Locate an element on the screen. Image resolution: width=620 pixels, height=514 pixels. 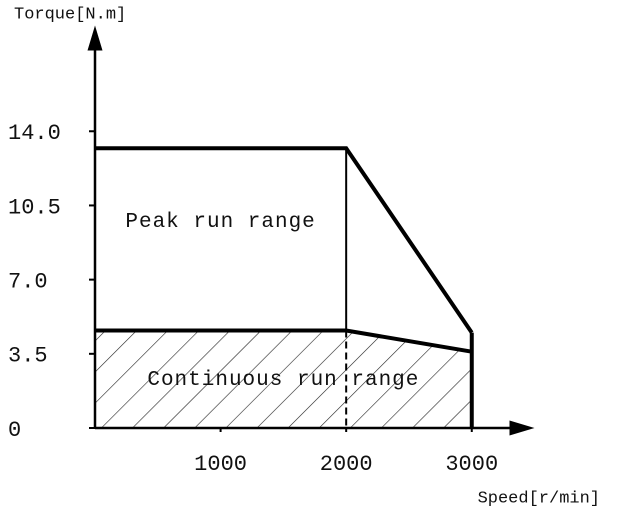
y-axis-label: Torque[N.m] is located at coordinates (70, 14).